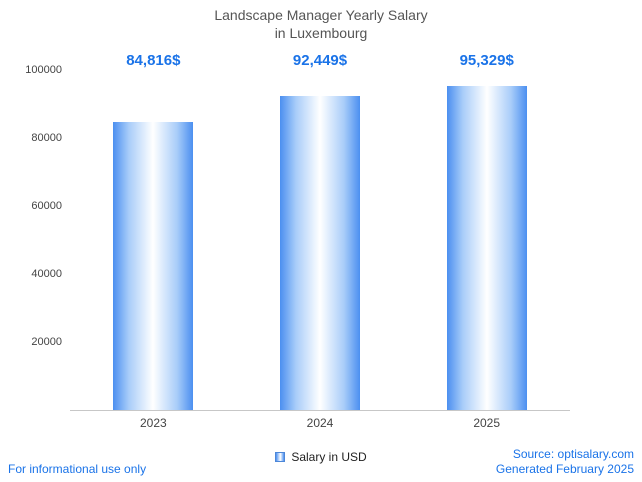 The image size is (642, 482). I want to click on bar-value-label: 92,449$, so click(320, 60).